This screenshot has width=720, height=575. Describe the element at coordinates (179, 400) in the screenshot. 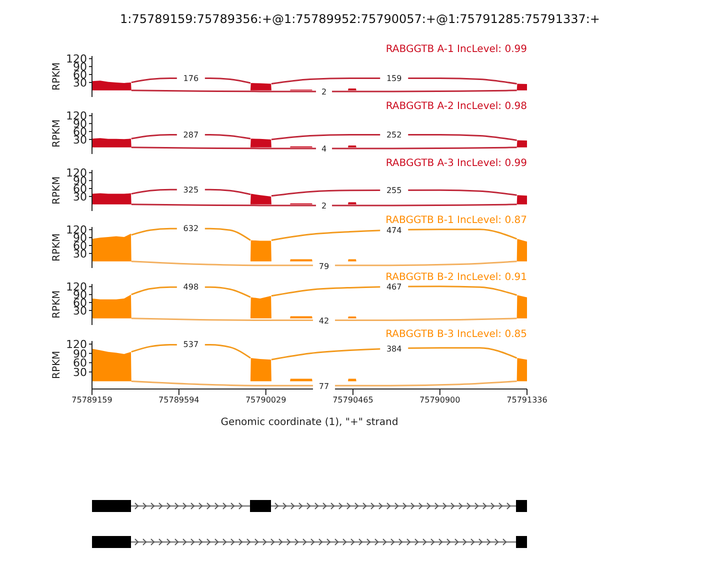

I see `x-tick-label: 75789594` at that location.